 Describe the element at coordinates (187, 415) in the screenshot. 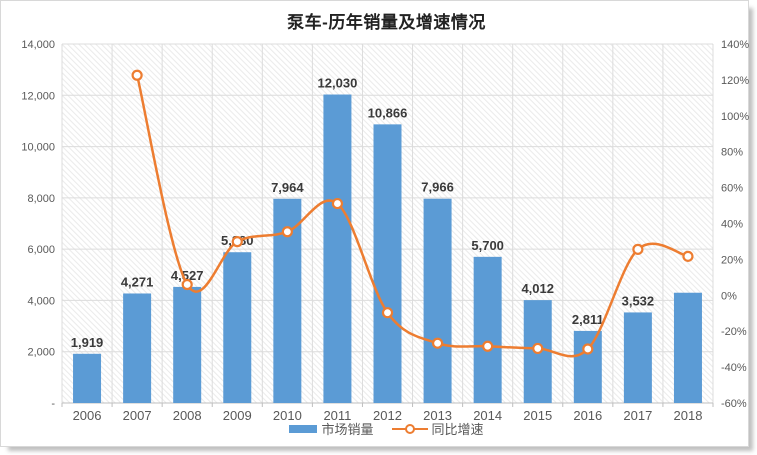

I see `x-axis-label-2008: 2008` at that location.